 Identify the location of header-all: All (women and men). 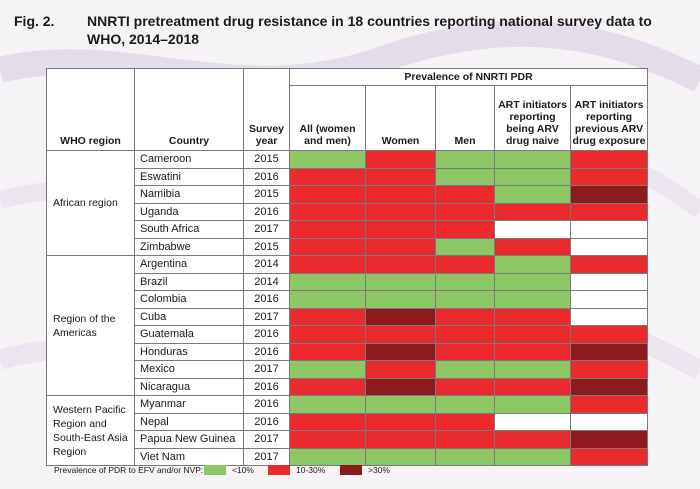
(327, 118).